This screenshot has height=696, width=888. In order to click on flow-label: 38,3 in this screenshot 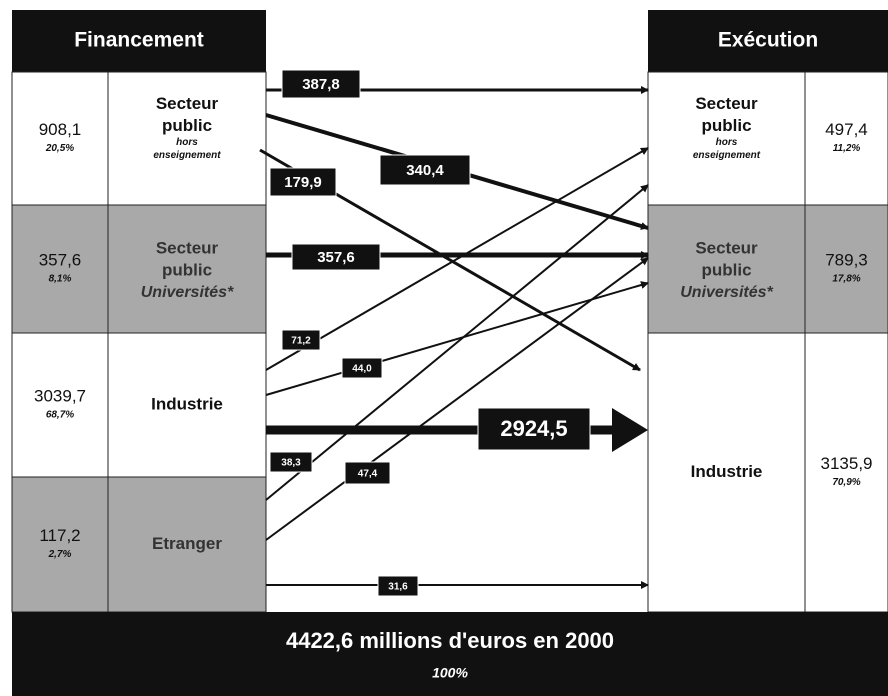, I will do `click(291, 463)`.